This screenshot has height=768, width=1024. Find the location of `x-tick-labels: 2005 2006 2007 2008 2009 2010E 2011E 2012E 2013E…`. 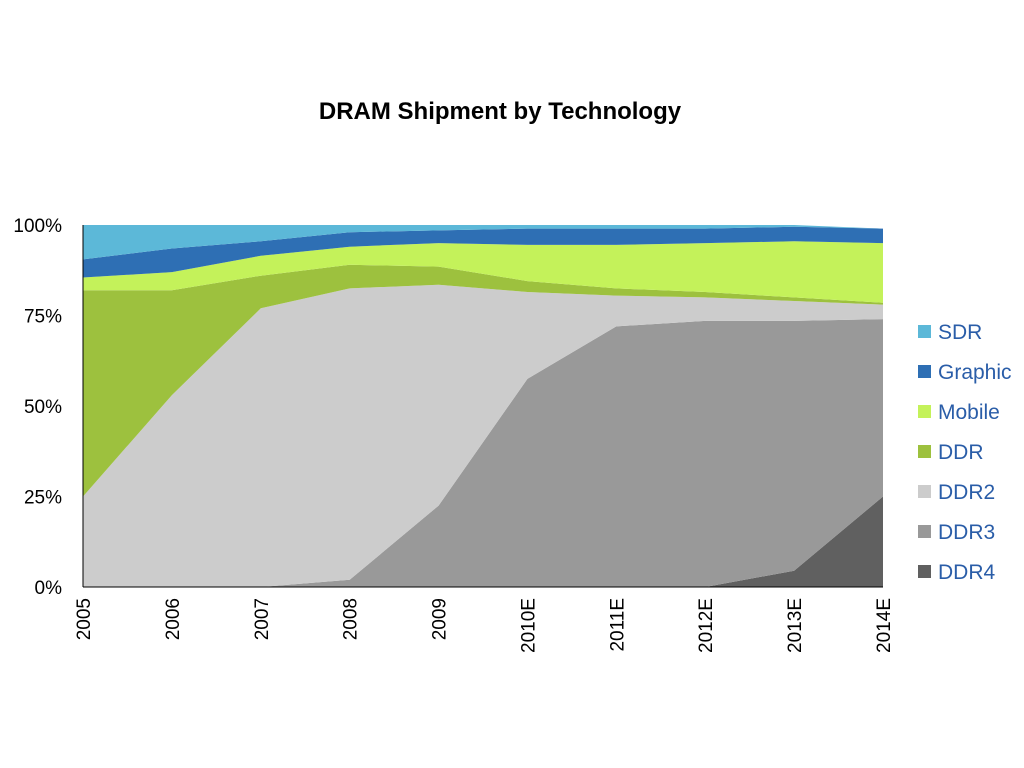

x-tick-labels: 2005 2006 2007 2008 2009 2010E 2011E 2012E 2013E… is located at coordinates (484, 625).